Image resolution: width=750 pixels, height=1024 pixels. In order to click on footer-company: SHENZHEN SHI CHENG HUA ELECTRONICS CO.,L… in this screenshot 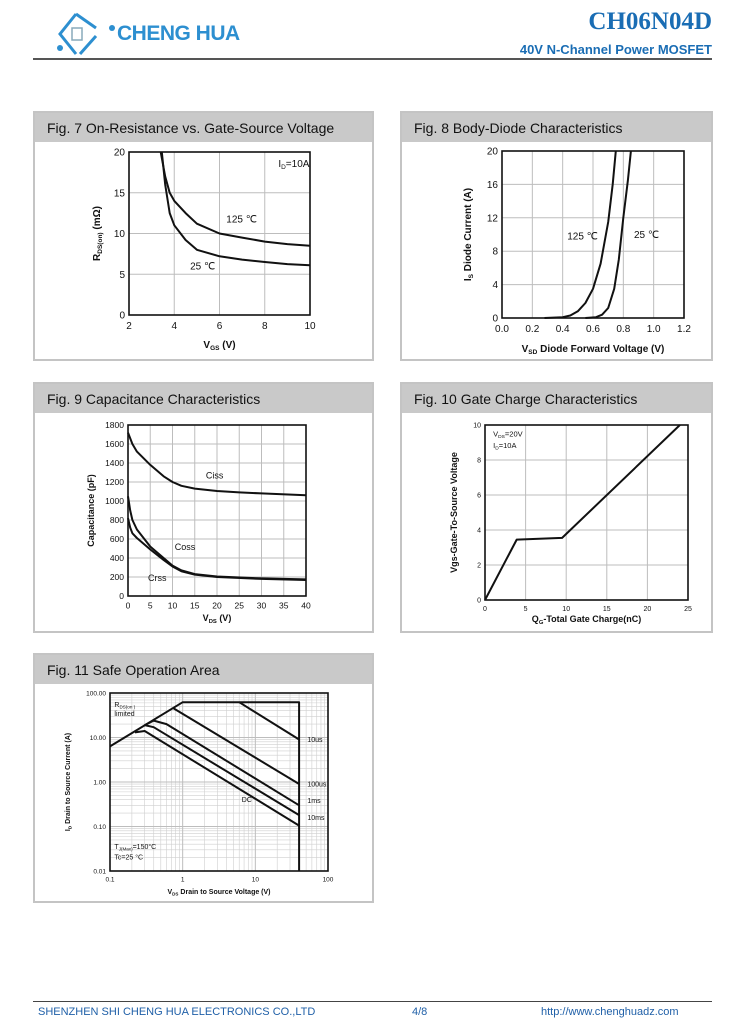, I will do `click(177, 1012)`.